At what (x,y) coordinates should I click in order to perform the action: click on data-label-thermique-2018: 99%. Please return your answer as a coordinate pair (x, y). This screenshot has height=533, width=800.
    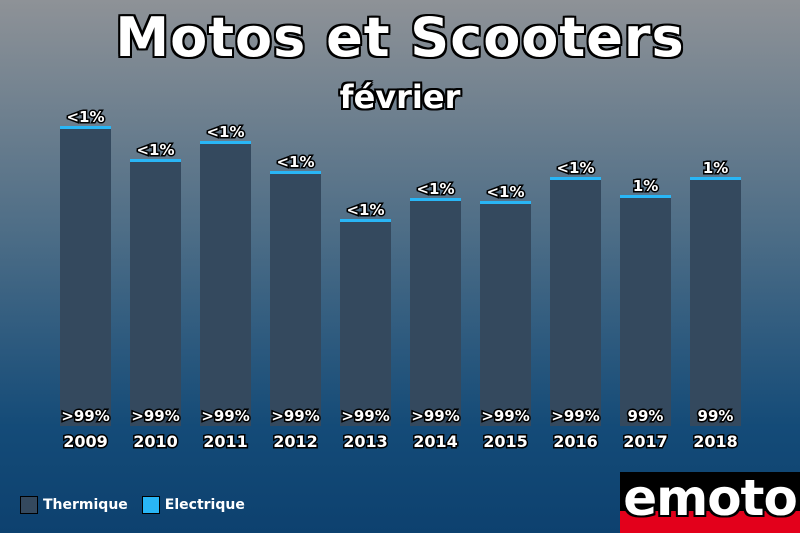
    Looking at the image, I should click on (716, 416).